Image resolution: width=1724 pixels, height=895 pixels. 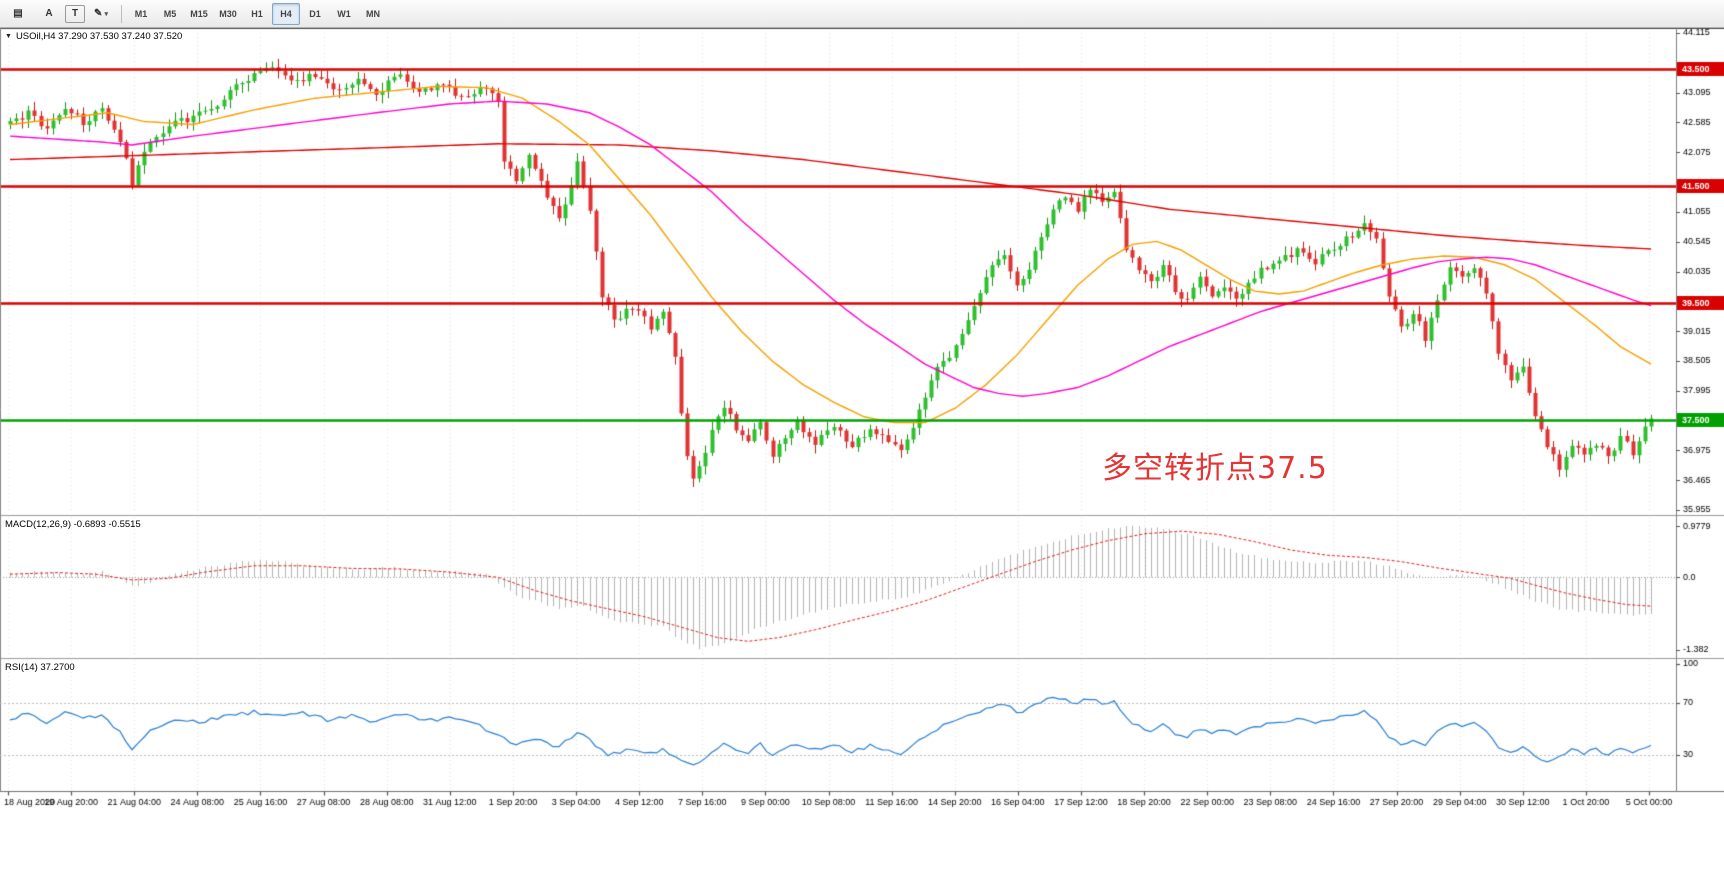 What do you see at coordinates (1215, 468) in the screenshot?
I see `chart-text-annotation: 多空转折点37.5` at bounding box center [1215, 468].